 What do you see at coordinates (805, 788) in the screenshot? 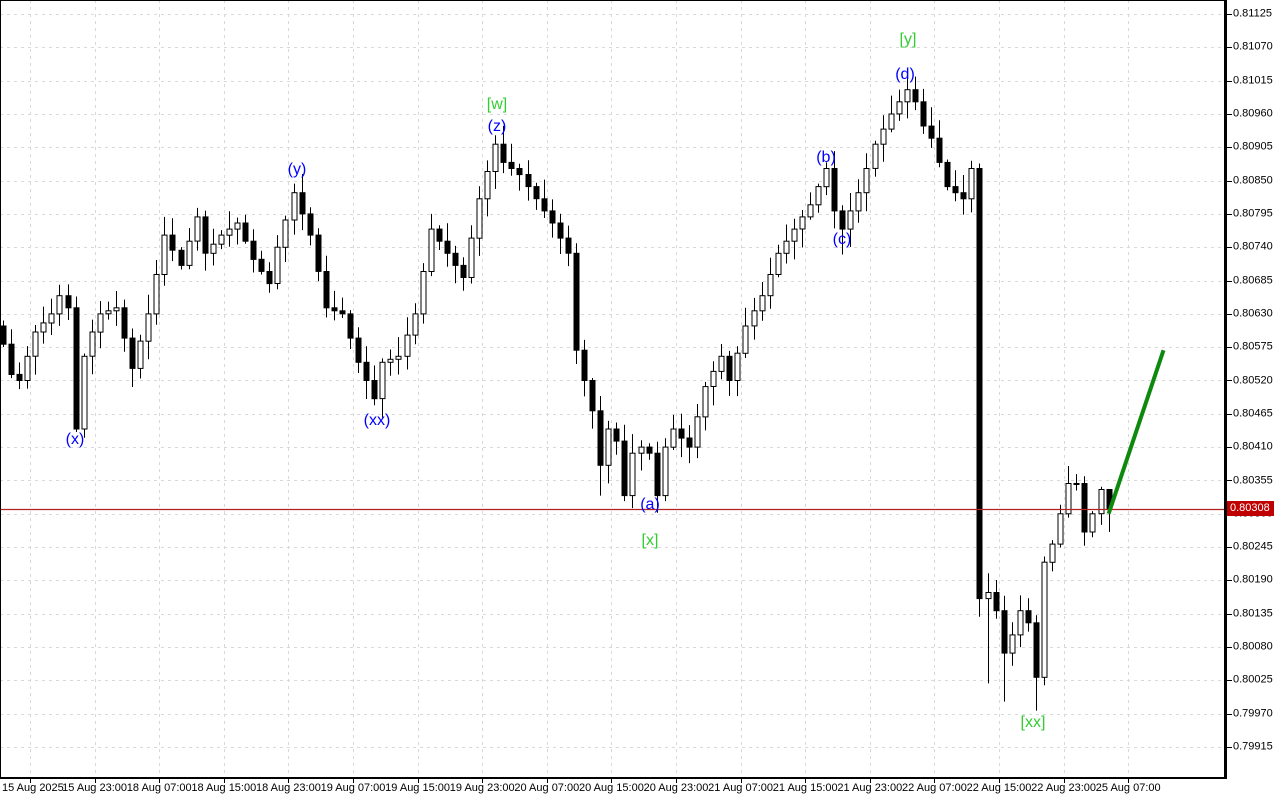
I see `time-tick-label: 21 Aug 15:00` at bounding box center [805, 788].